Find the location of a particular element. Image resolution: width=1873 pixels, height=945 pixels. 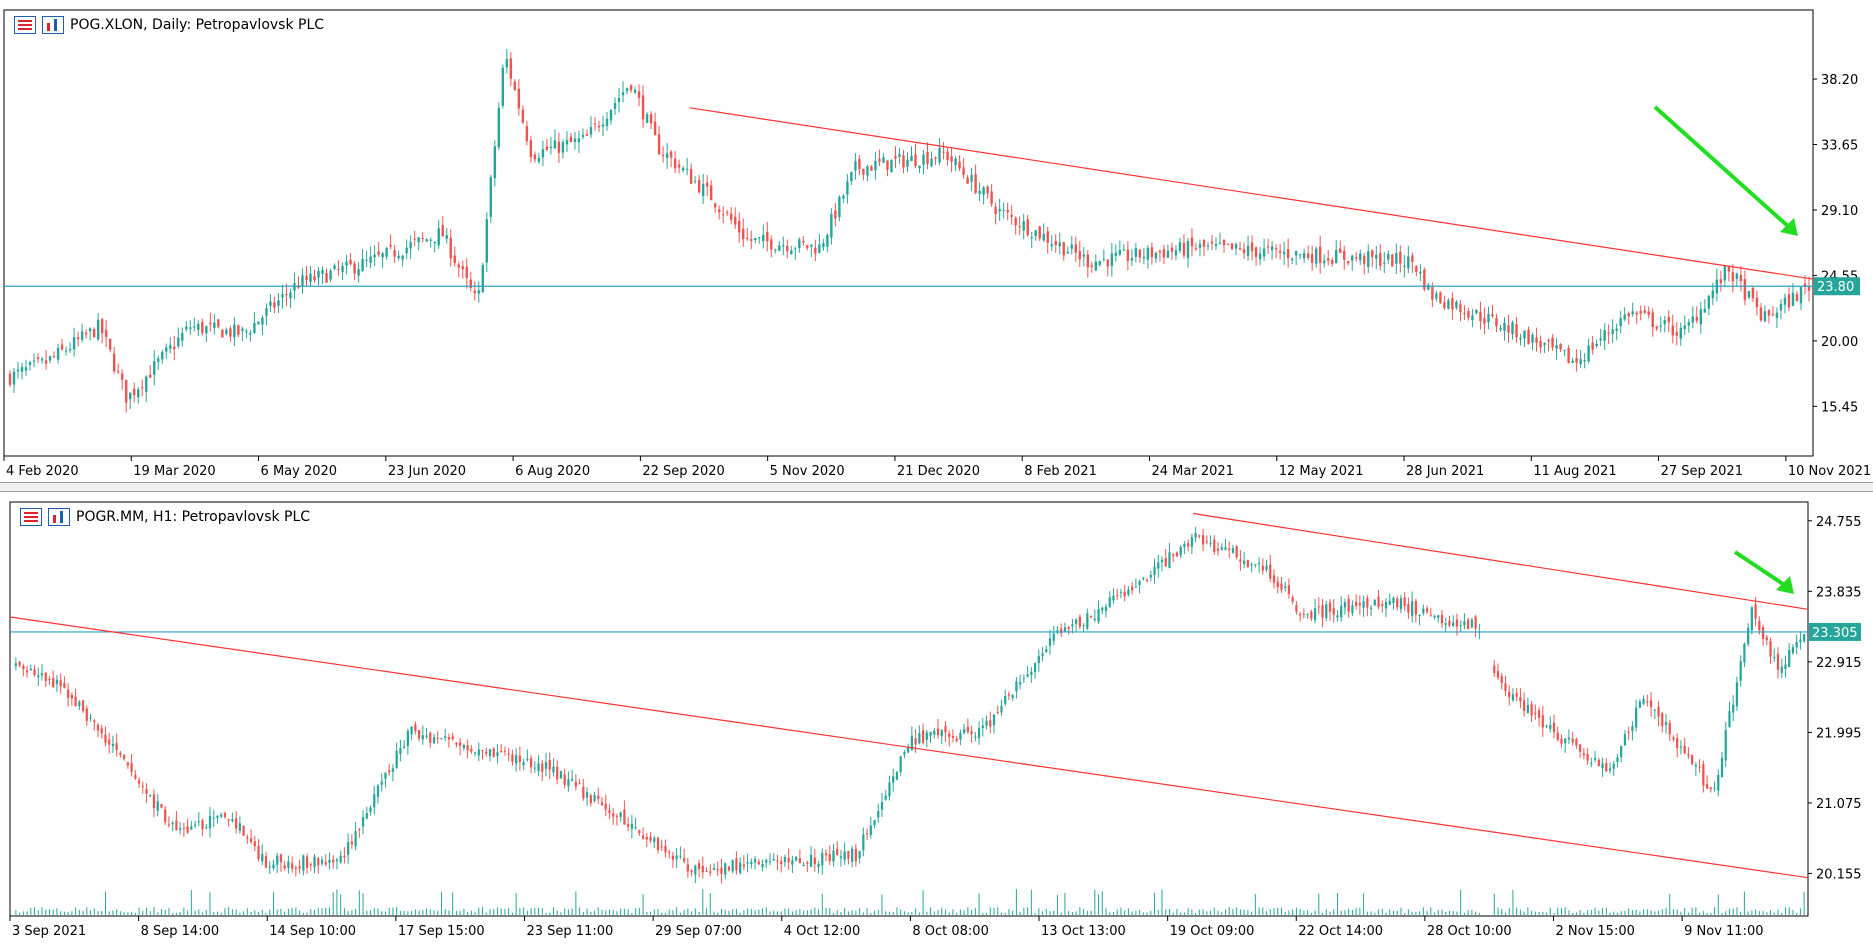

current-price-label: 23.80 is located at coordinates (1835, 287).